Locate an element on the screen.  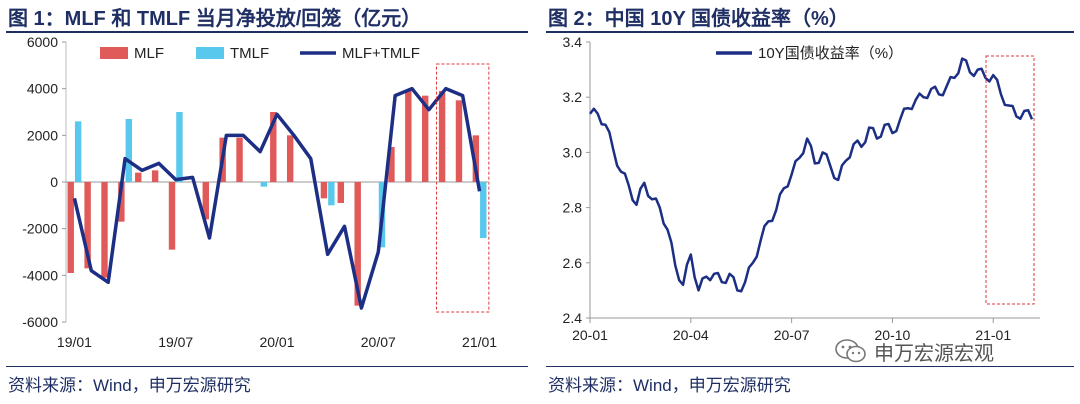
y-tick-label: 0 is located at coordinates (54, 182).